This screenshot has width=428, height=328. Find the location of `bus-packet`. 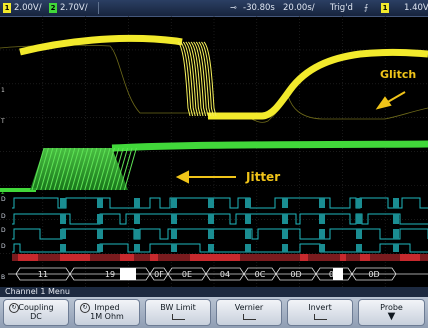

bus-packet is located at coordinates (374, 274).